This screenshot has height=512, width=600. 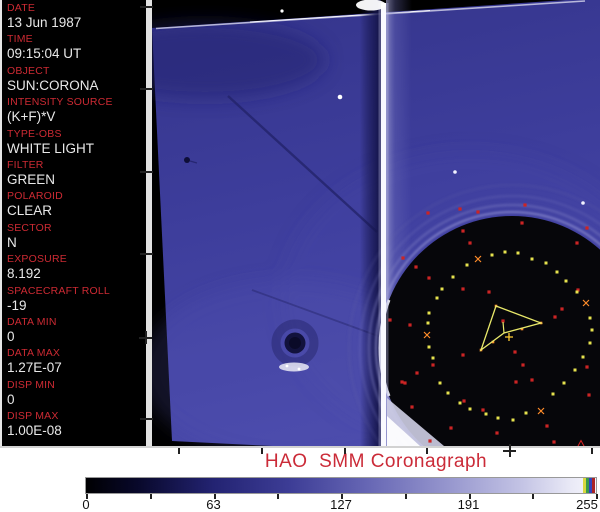 I want to click on field-value: (K+F)*V, so click(x=31, y=117).